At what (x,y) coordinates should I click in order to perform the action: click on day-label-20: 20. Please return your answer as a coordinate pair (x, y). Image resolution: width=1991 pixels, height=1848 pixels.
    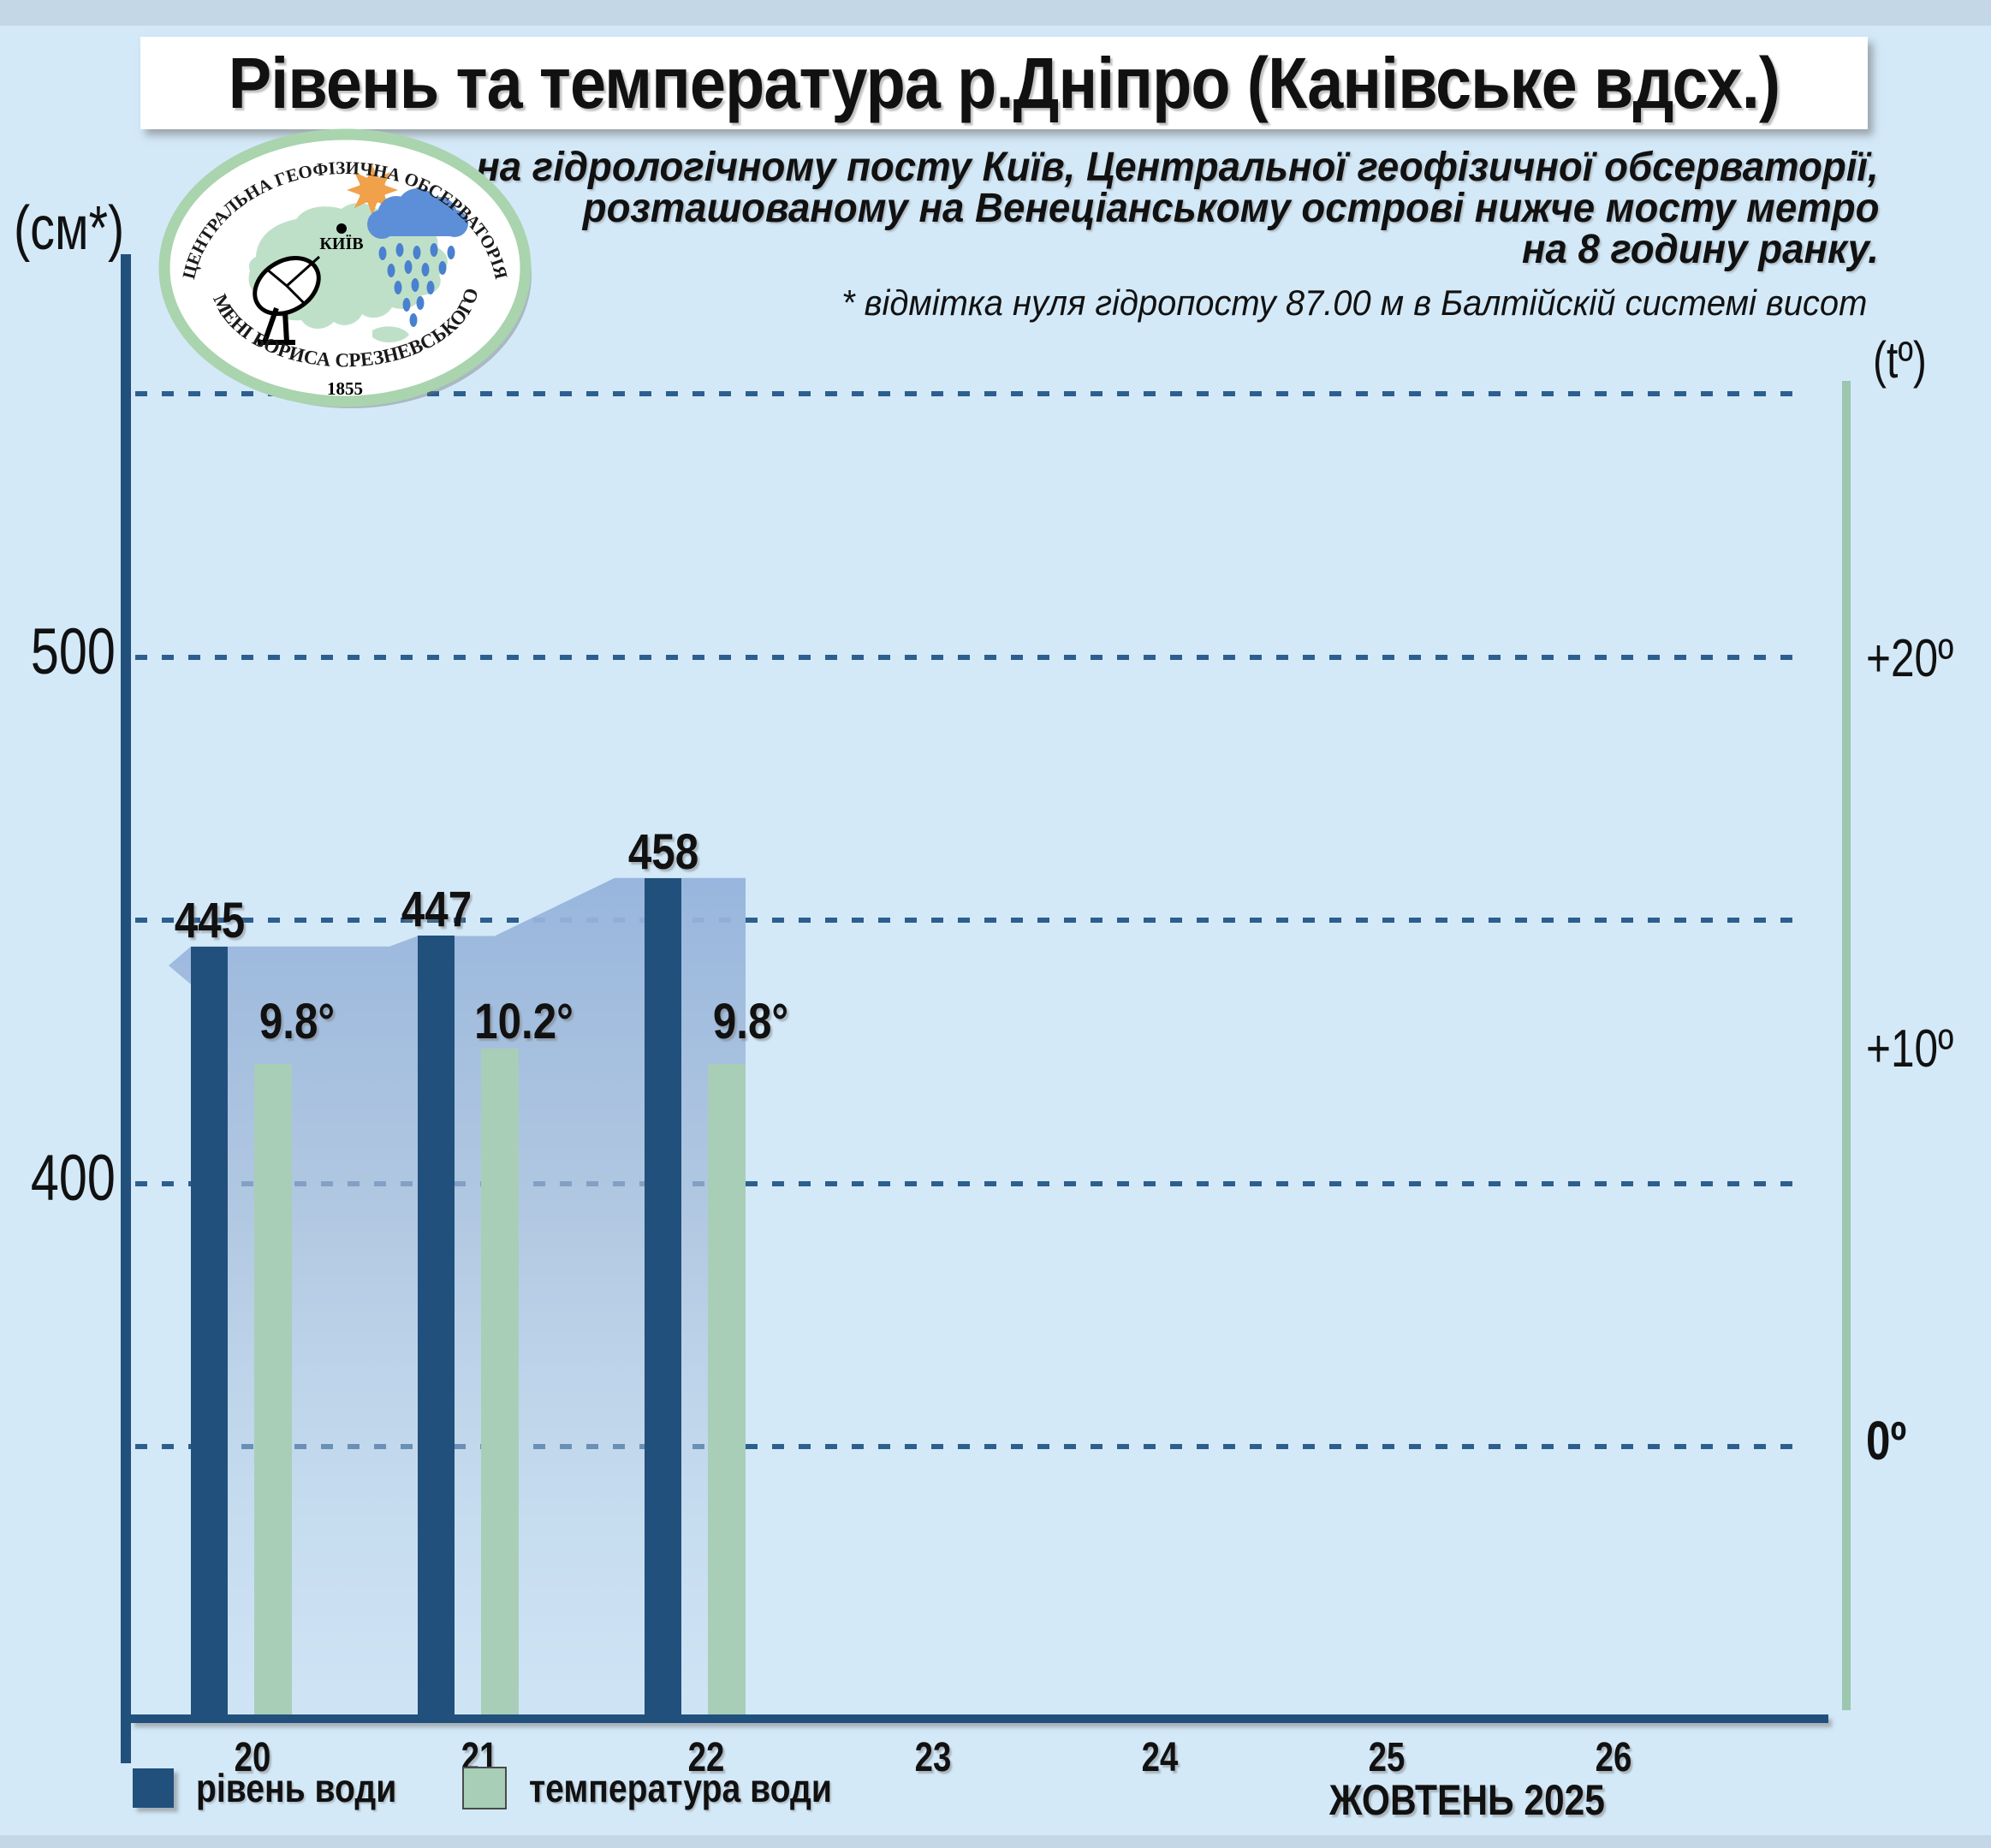
    Looking at the image, I should click on (252, 1758).